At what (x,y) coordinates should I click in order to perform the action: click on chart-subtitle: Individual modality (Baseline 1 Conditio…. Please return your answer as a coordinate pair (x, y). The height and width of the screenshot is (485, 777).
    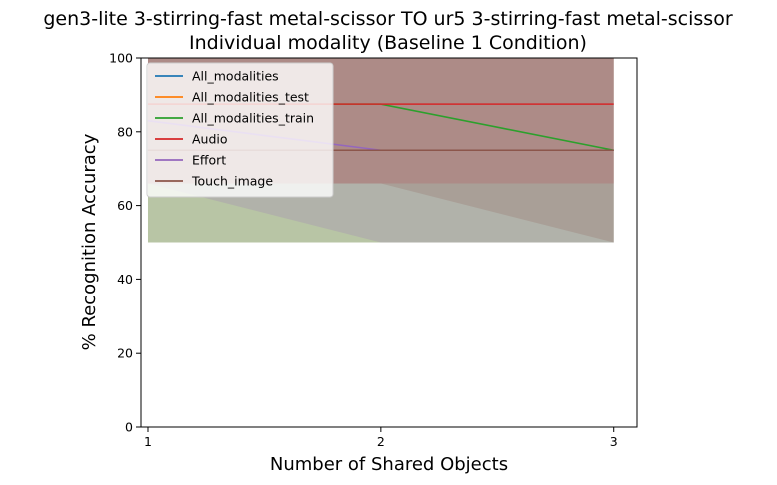
    Looking at the image, I should click on (388, 43).